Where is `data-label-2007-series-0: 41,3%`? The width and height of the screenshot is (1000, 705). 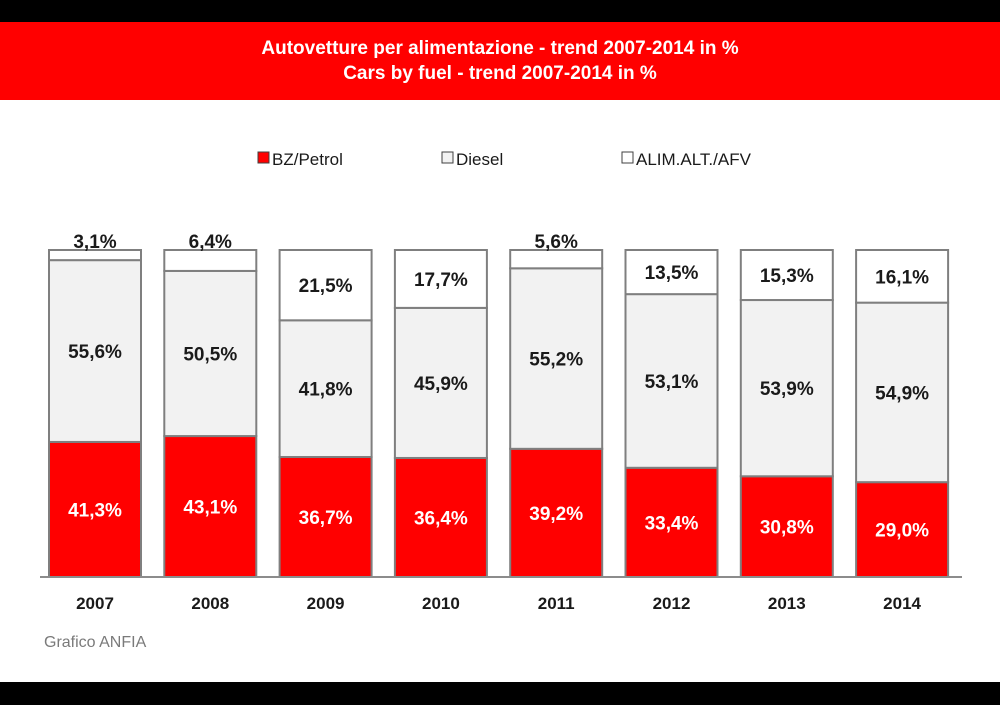 data-label-2007-series-0: 41,3% is located at coordinates (95, 510).